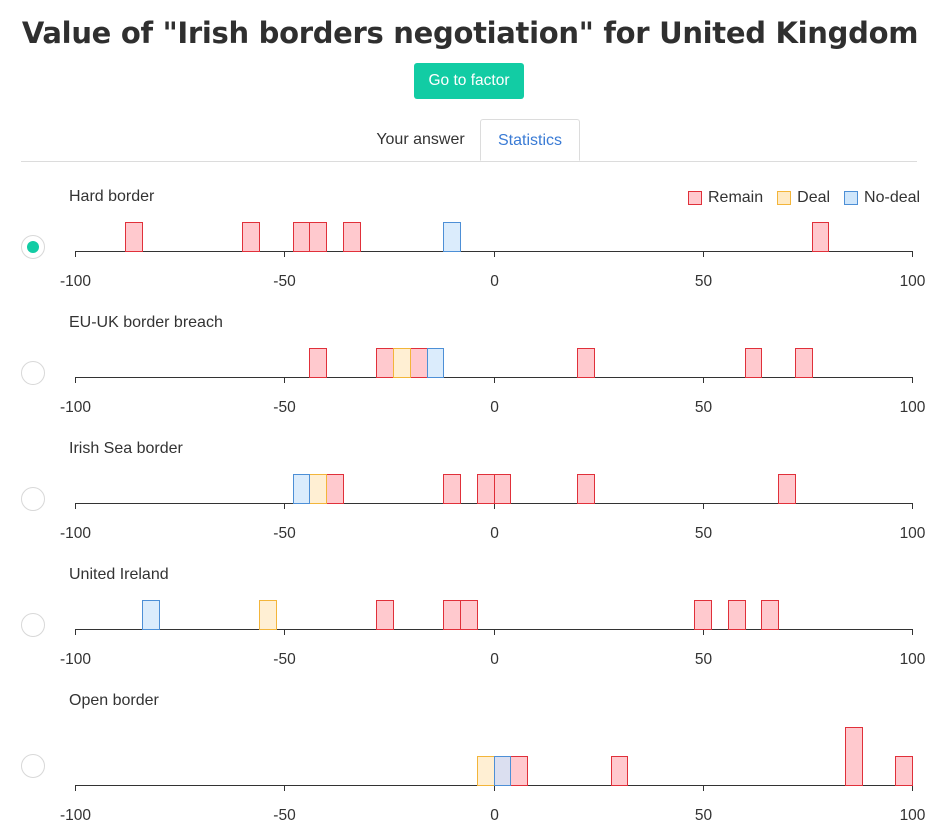 The height and width of the screenshot is (839, 940). What do you see at coordinates (469, 140) in the screenshot?
I see `tab-bar: Your answer Statistics` at bounding box center [469, 140].